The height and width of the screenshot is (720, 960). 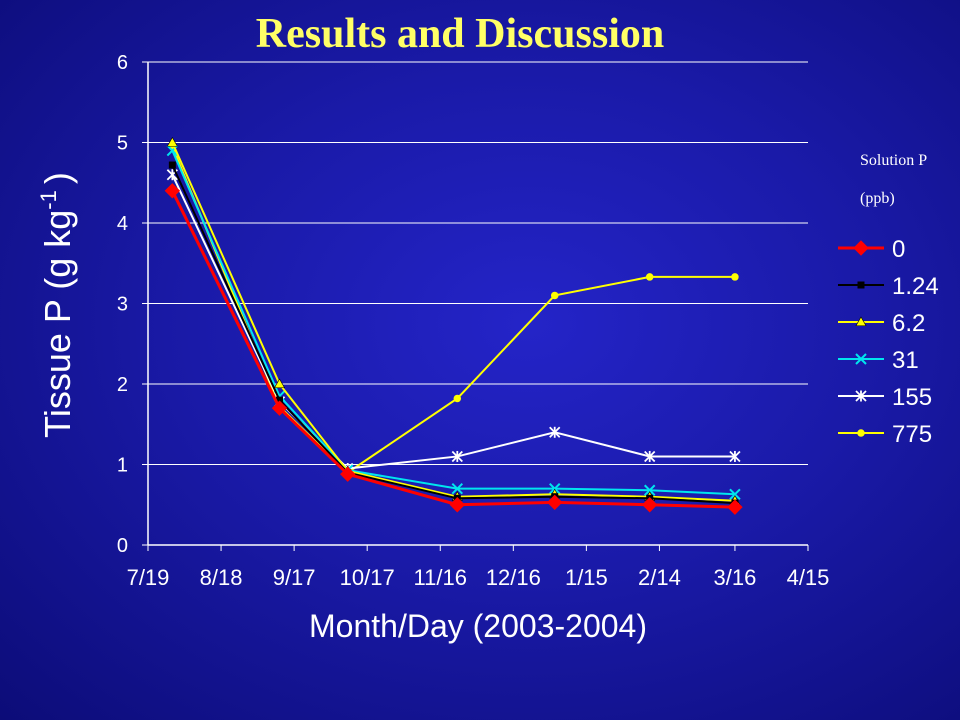 What do you see at coordinates (221, 577) in the screenshot?
I see `x-tick-label: 8/18` at bounding box center [221, 577].